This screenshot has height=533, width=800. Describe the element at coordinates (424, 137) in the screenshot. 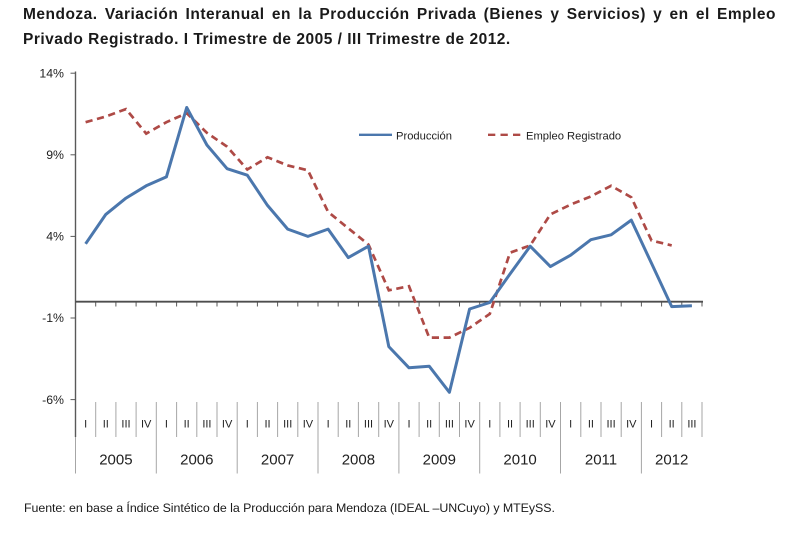

I see `svg-text: Producción` at that location.